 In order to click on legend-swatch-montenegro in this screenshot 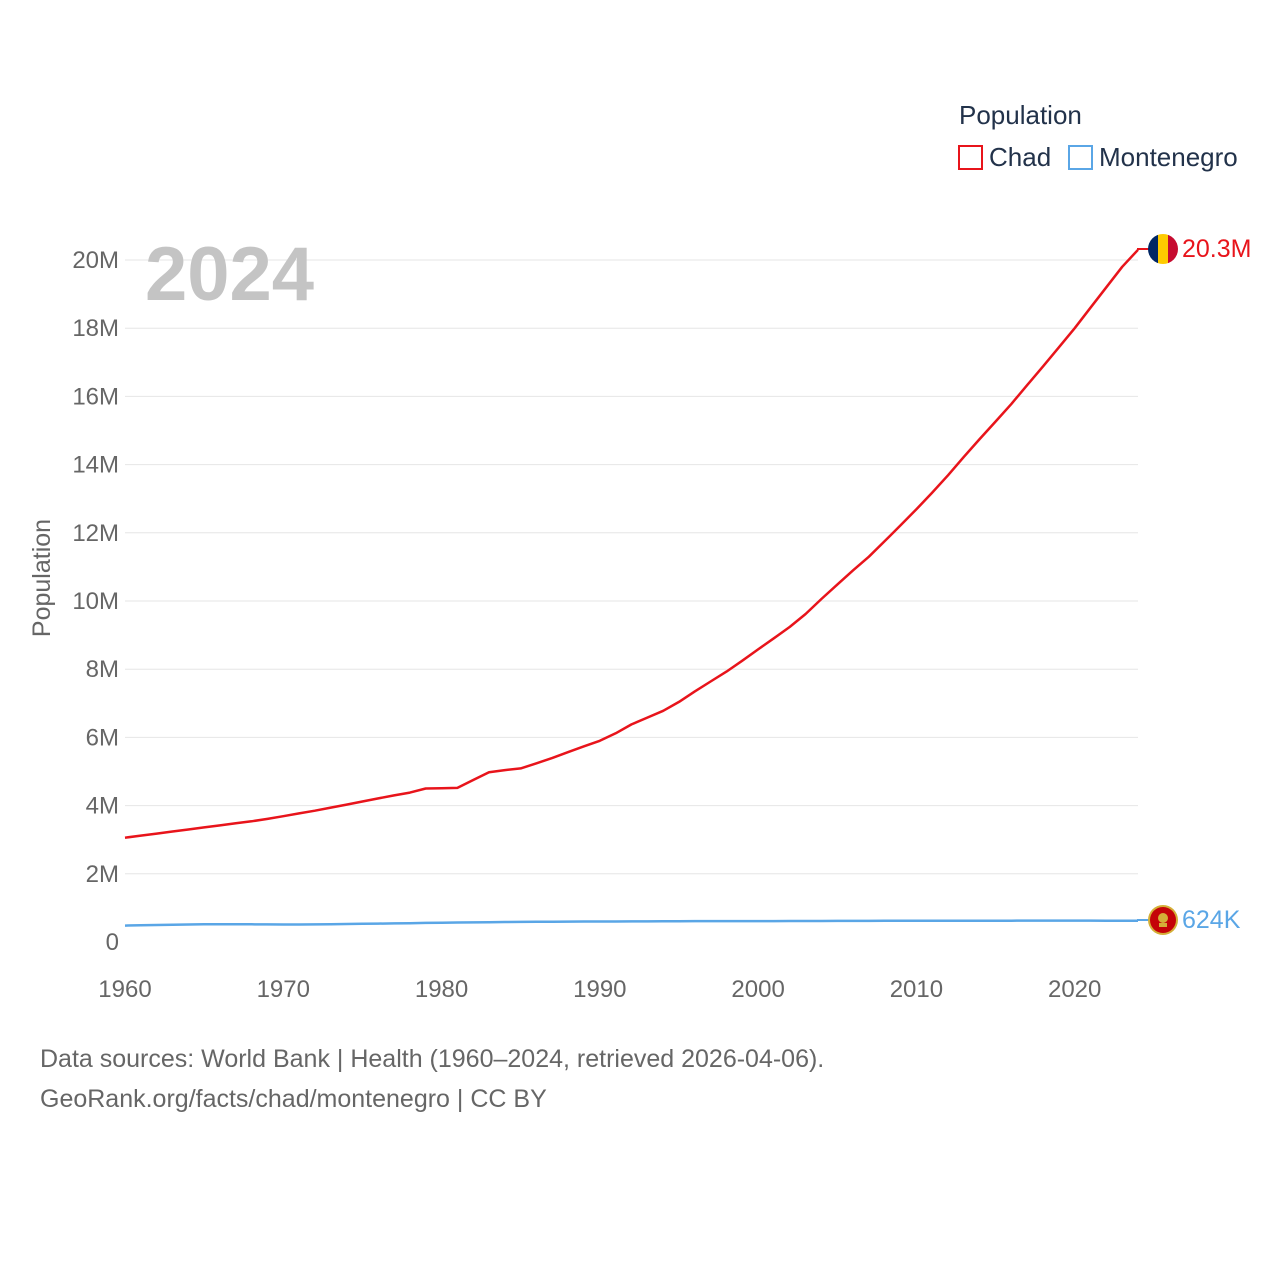, I will do `click(1080, 157)`.